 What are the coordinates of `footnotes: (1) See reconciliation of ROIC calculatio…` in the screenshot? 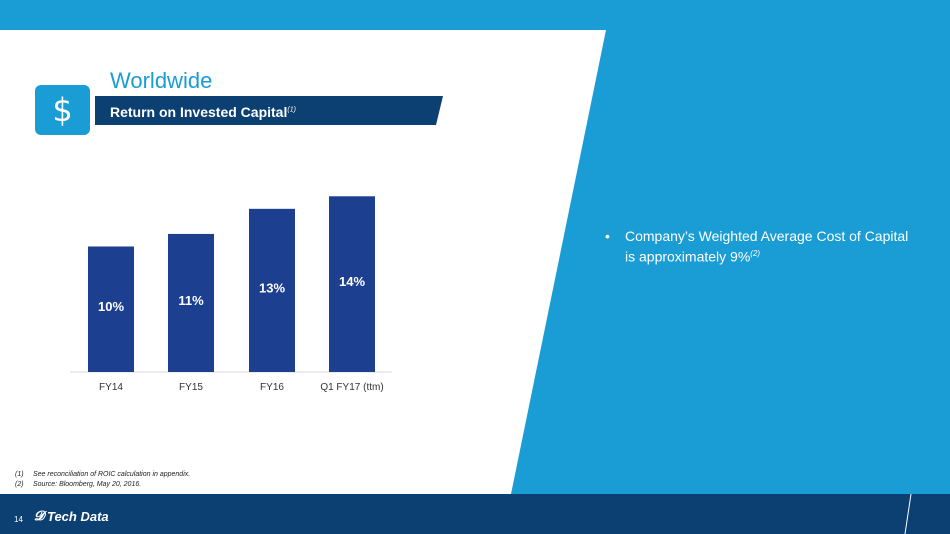 It's located at (102, 480).